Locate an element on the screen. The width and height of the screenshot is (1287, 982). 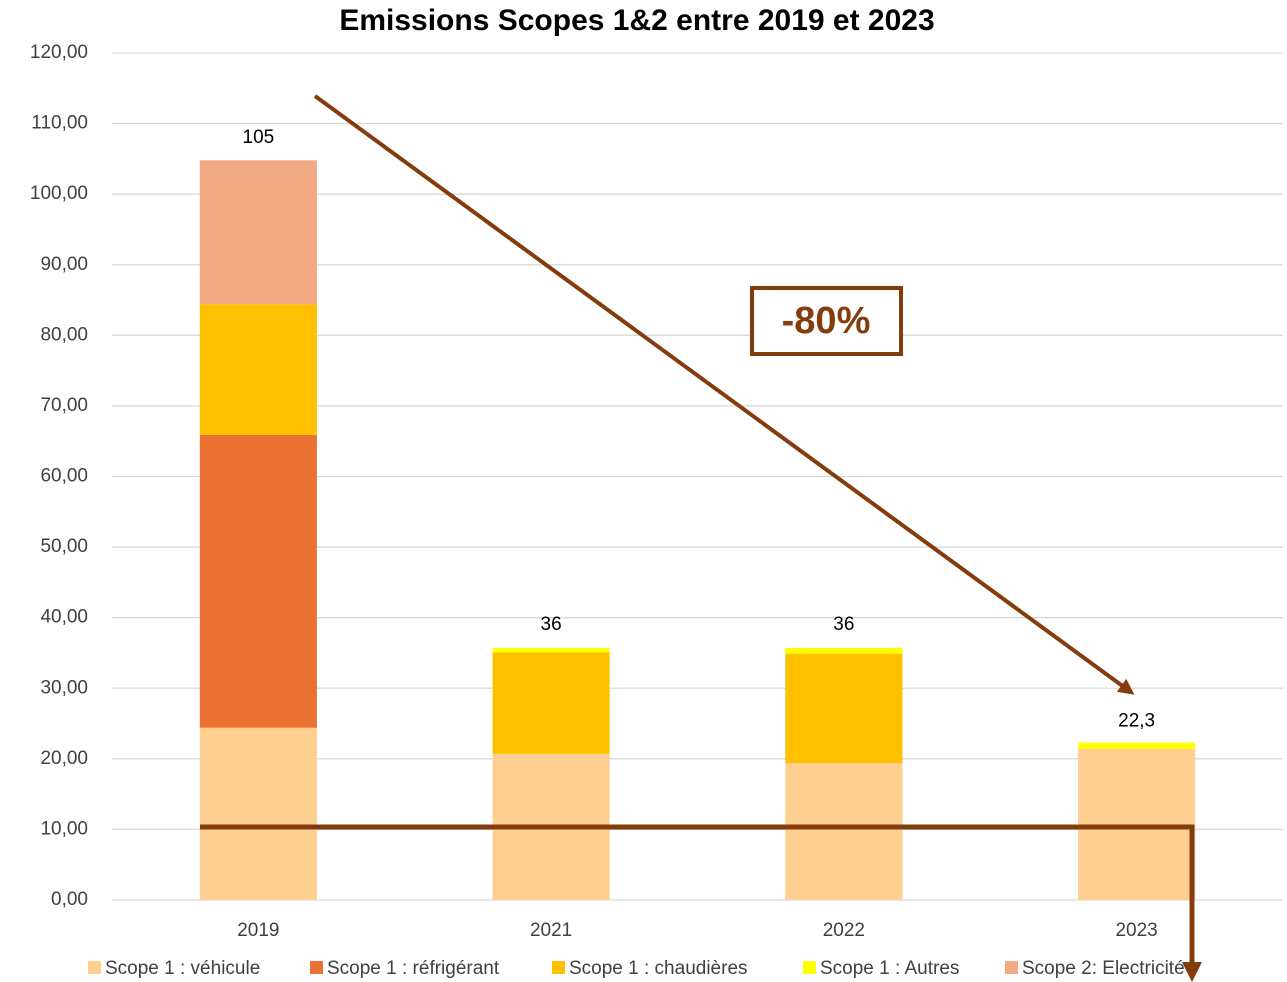
y-tick-label: 10,00 is located at coordinates (64, 828).